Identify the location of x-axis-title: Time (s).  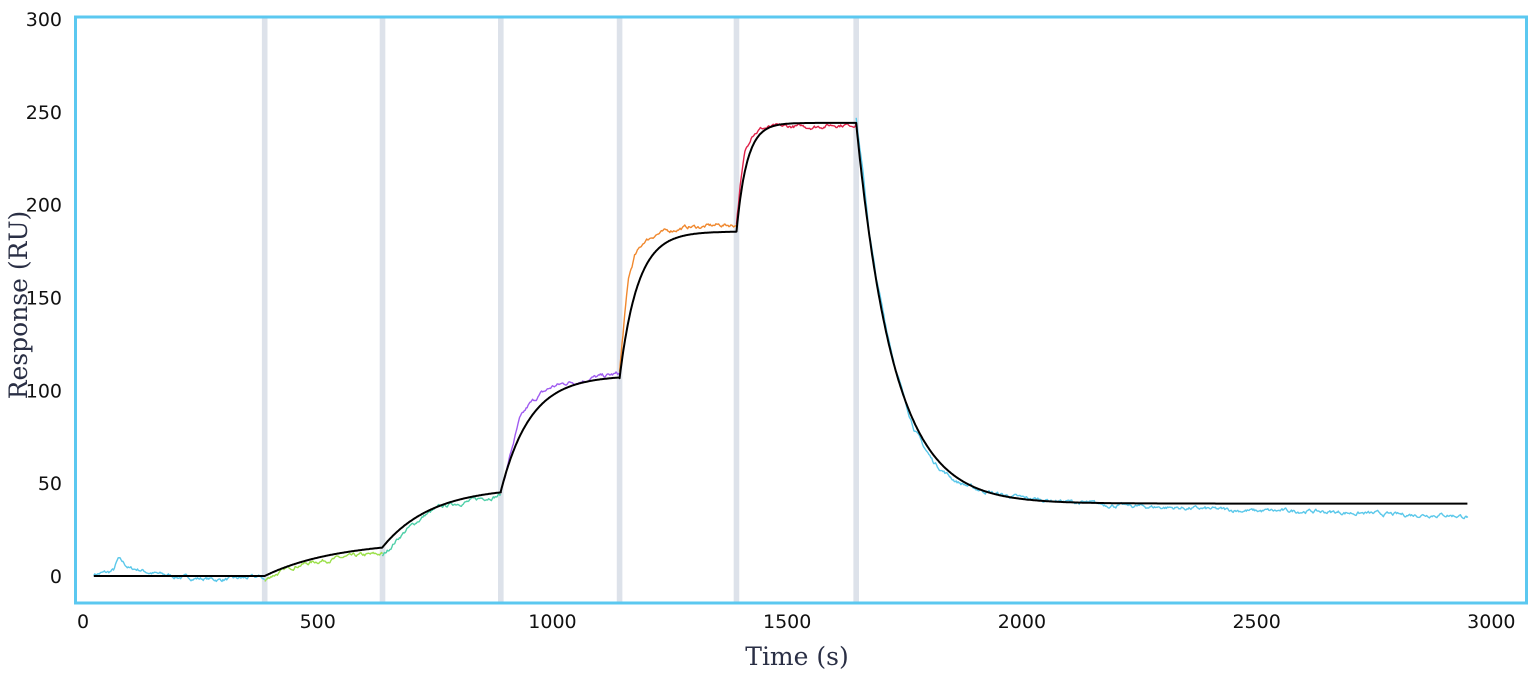
(796, 656).